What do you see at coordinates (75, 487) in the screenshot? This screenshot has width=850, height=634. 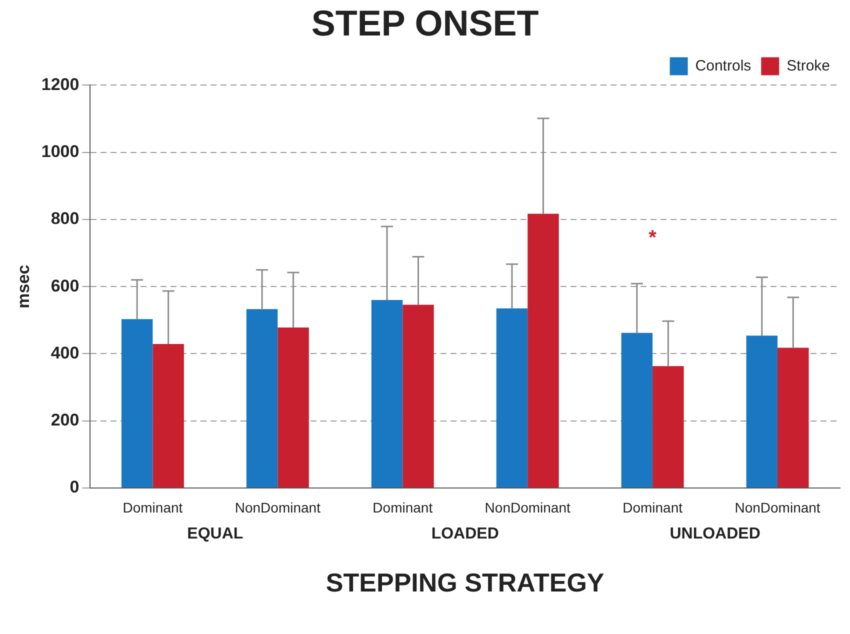 I see `y-tick-label: 0` at bounding box center [75, 487].